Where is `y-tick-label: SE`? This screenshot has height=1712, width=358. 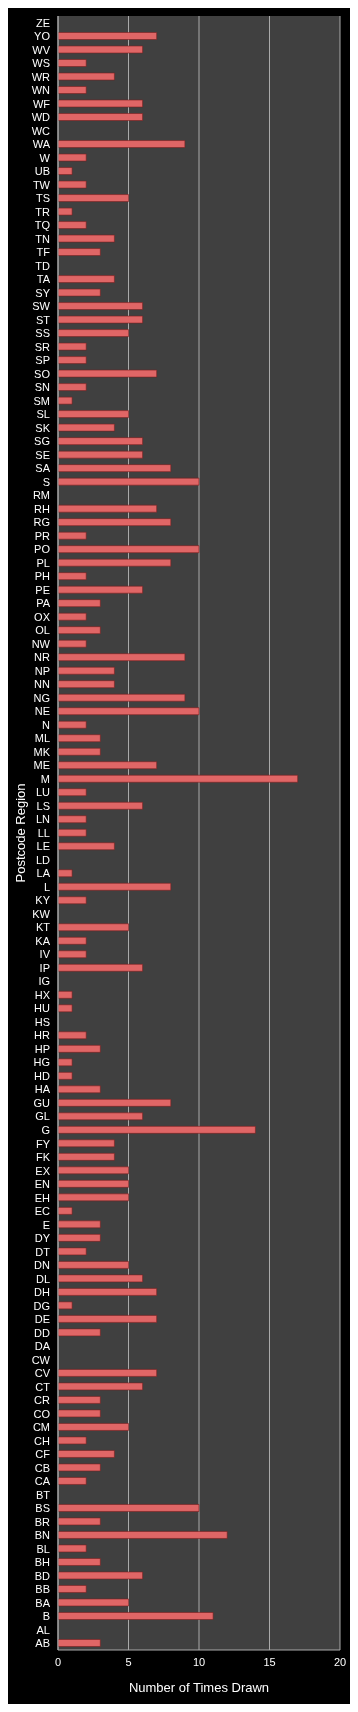 y-tick-label: SE is located at coordinates (42, 454).